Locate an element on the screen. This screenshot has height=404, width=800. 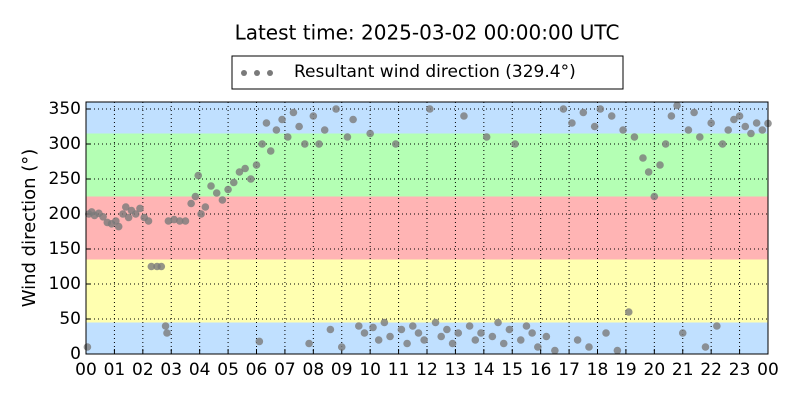
x-tick-label: 17 is located at coordinates (569, 370).